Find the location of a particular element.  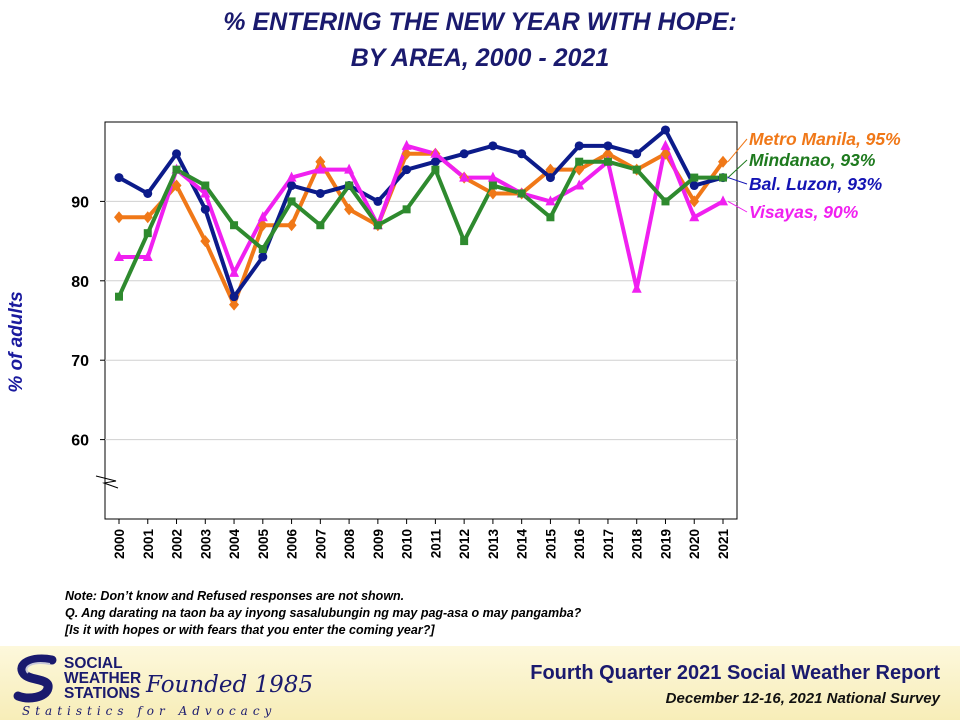

x-tick-label: 2014 is located at coordinates (522, 544).